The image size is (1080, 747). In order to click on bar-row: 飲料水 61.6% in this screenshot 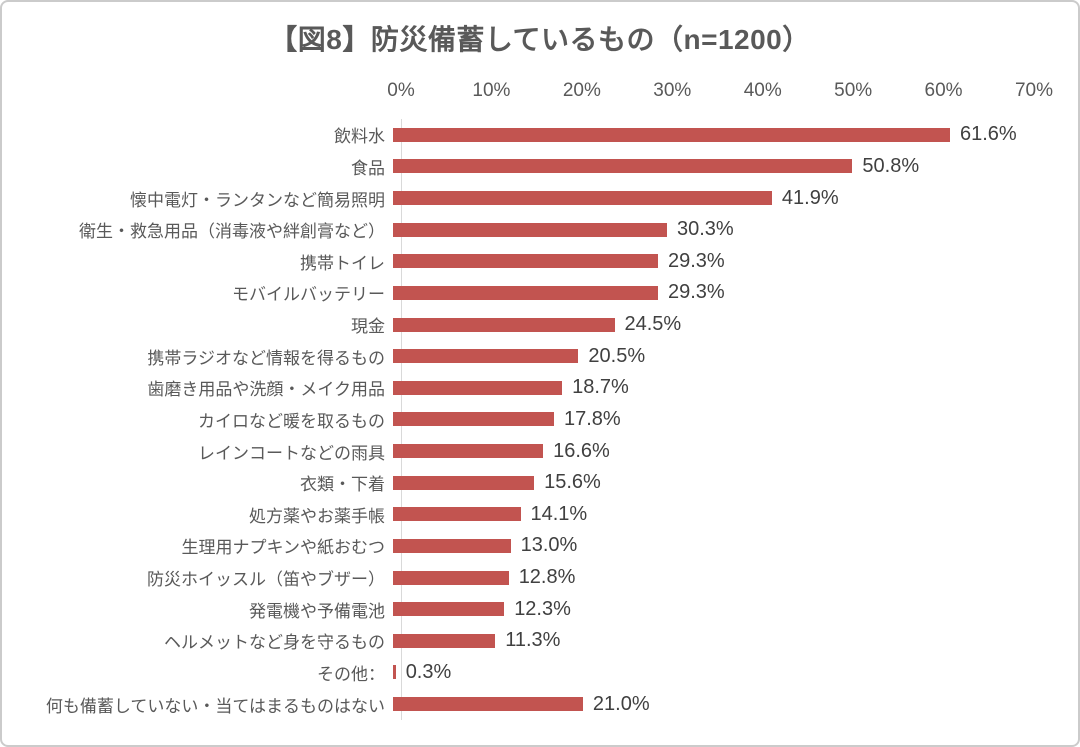, I will do `click(540, 135)`.